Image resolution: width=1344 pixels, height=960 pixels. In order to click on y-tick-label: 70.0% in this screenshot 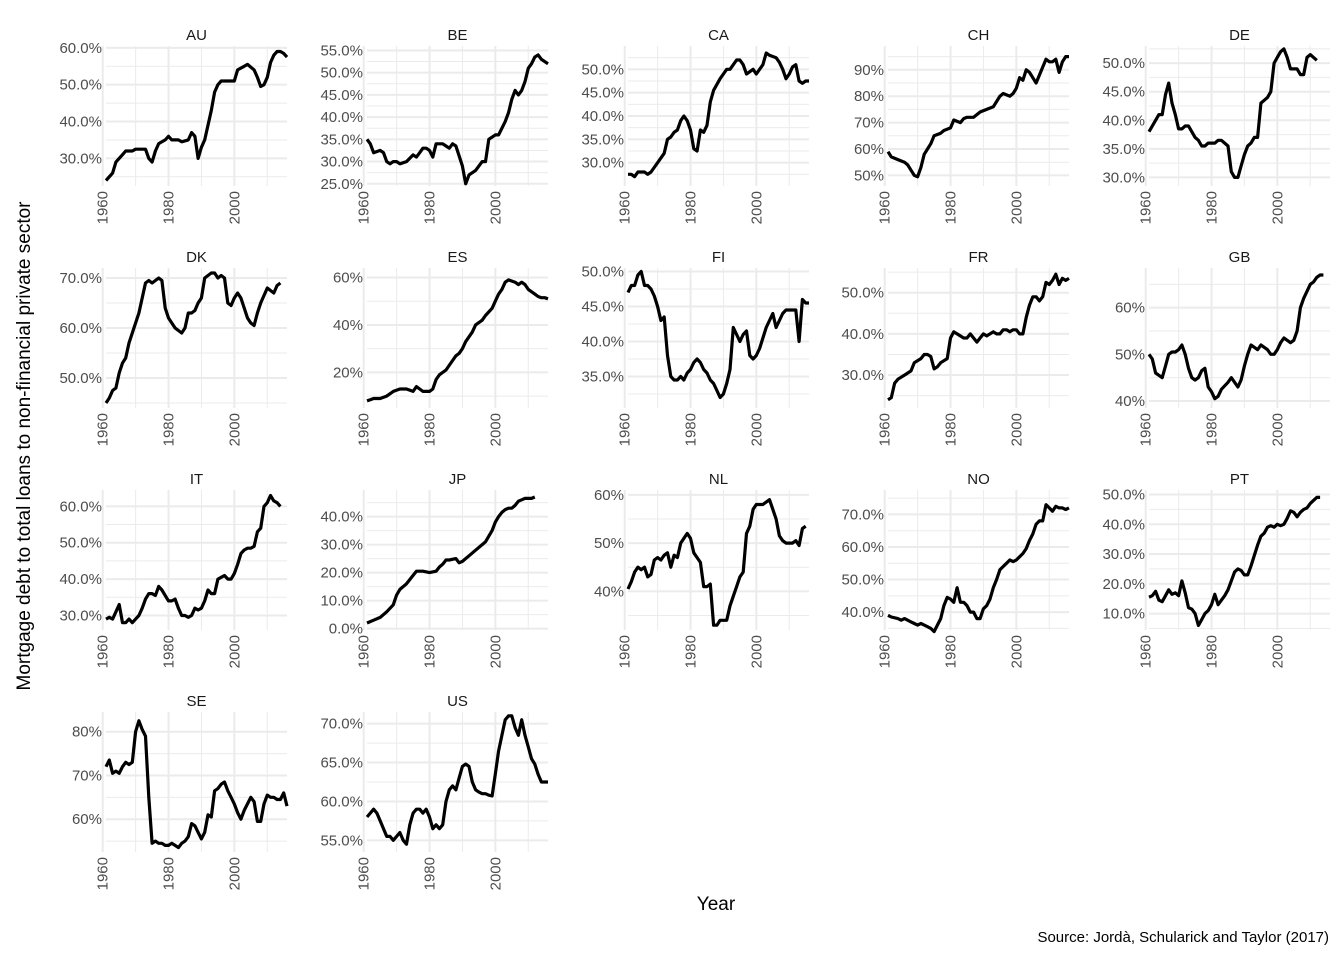, I will do `click(341, 724)`.